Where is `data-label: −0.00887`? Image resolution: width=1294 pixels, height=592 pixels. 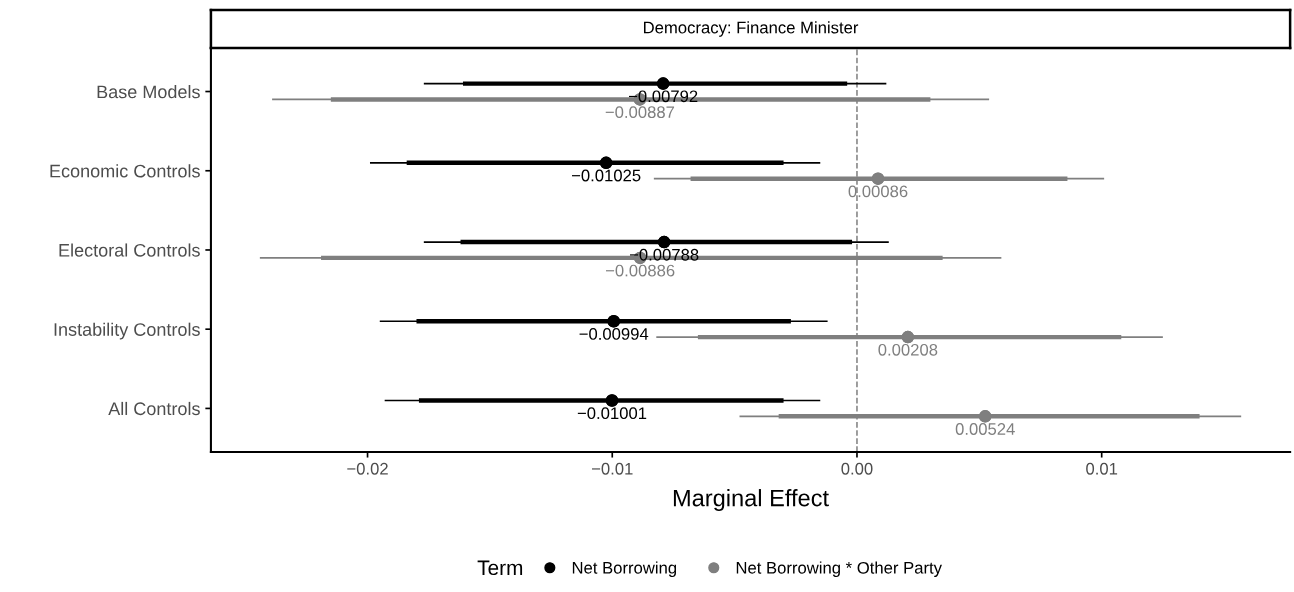
data-label: −0.00887 is located at coordinates (640, 112).